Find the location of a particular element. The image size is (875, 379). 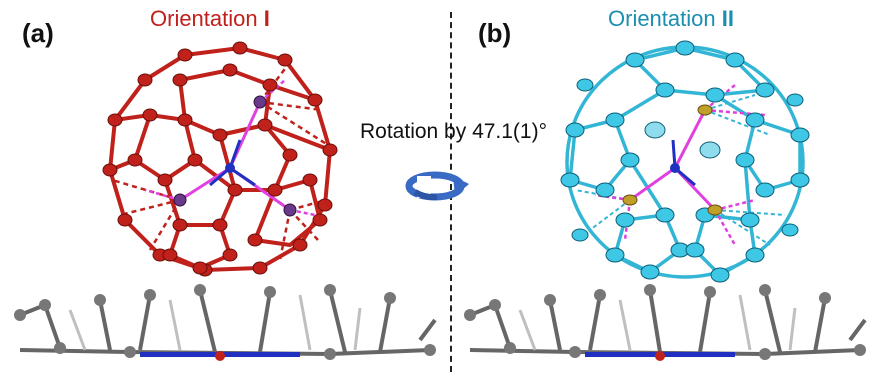

orientation-i-title: Orientation I is located at coordinates (210, 19).